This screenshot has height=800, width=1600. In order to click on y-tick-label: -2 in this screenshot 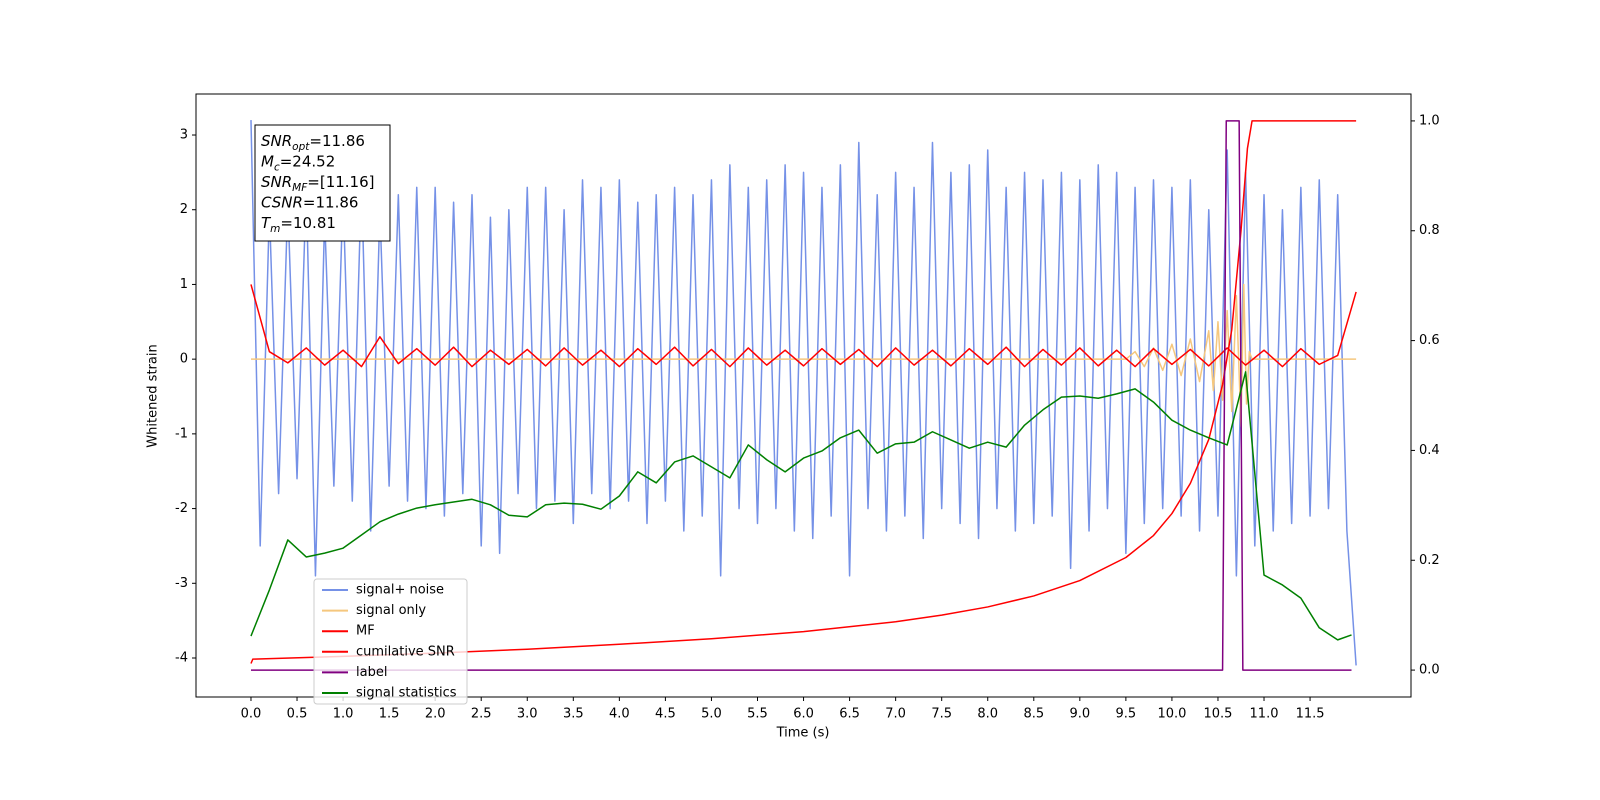, I will do `click(181, 508)`.